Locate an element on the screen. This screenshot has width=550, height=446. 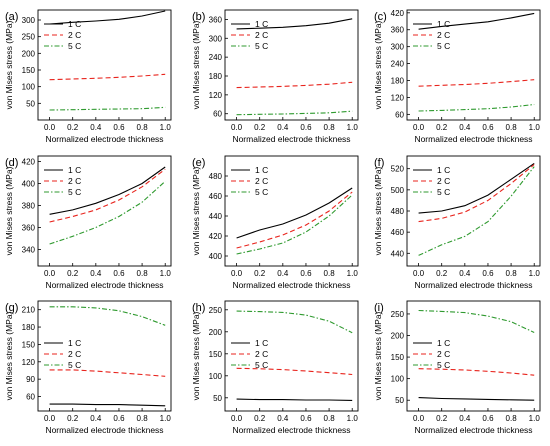
panel-label: (a) is located at coordinates (11, 17).